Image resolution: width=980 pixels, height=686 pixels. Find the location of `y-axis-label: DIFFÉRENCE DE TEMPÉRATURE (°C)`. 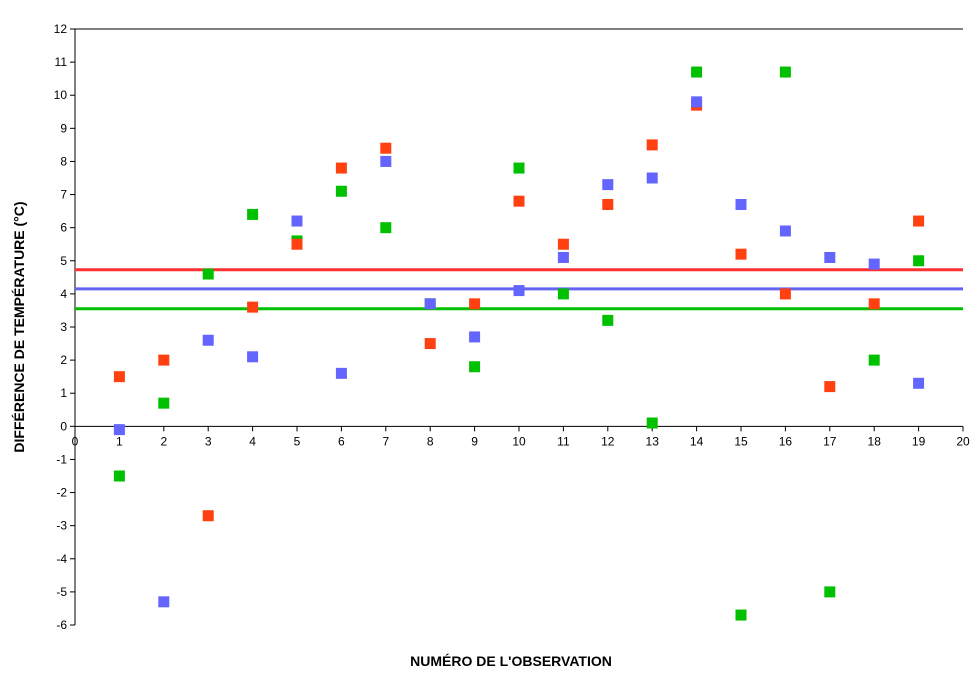

y-axis-label: DIFFÉRENCE DE TEMPÉRATURE (°C) is located at coordinates (19, 326).